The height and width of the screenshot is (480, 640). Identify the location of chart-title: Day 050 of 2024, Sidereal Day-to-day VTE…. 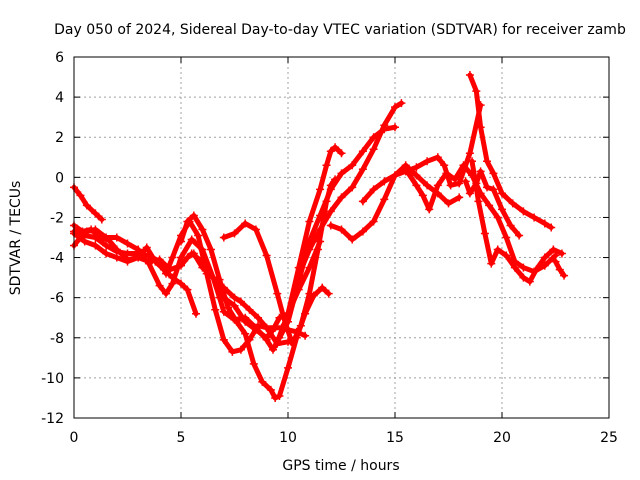
(340, 30).